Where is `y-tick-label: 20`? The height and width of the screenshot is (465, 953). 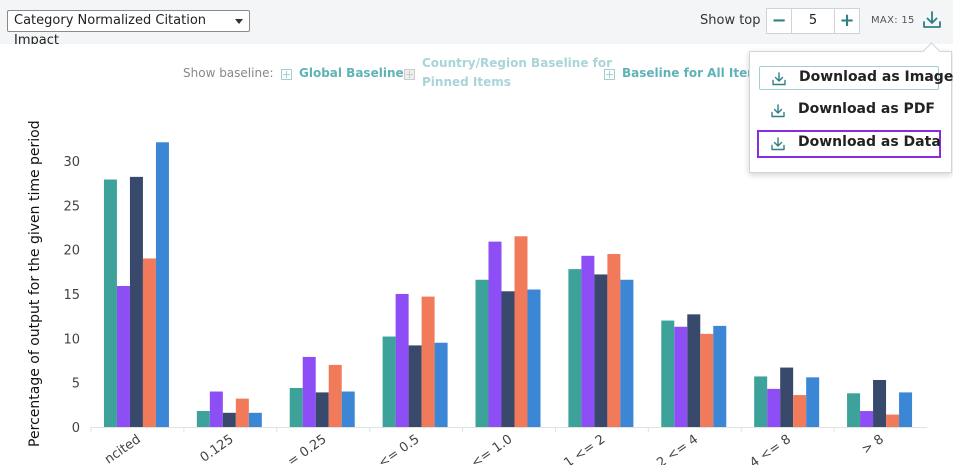 y-tick-label: 20 is located at coordinates (71, 251).